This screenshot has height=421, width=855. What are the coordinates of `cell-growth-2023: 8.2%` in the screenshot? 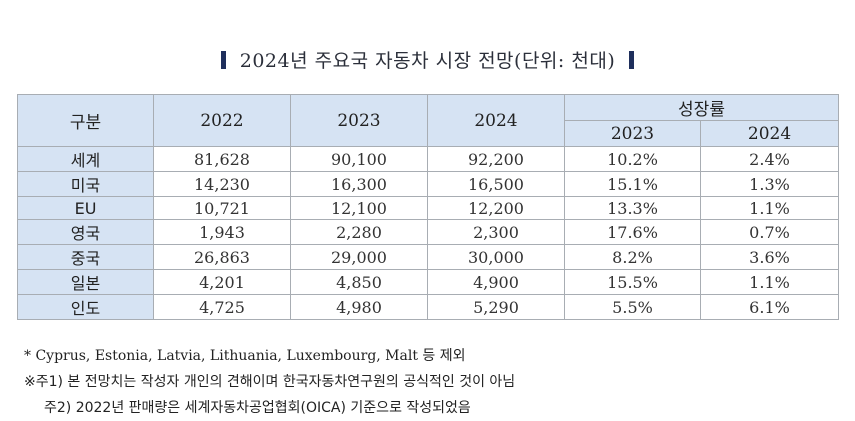 It's located at (632, 257).